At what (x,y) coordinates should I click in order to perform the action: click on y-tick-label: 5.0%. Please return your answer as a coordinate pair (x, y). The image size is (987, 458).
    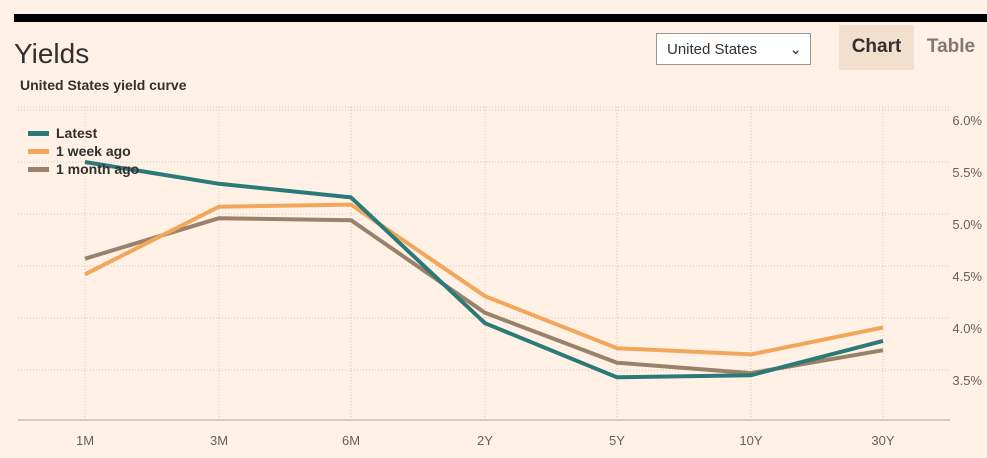
    Looking at the image, I should click on (967, 224).